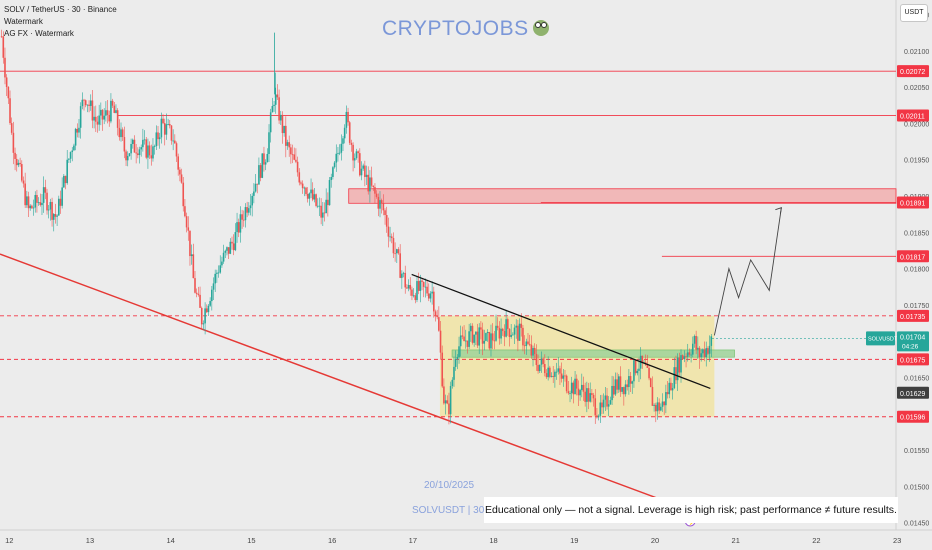 The image size is (932, 550). I want to click on currency-button: USDT, so click(914, 13).